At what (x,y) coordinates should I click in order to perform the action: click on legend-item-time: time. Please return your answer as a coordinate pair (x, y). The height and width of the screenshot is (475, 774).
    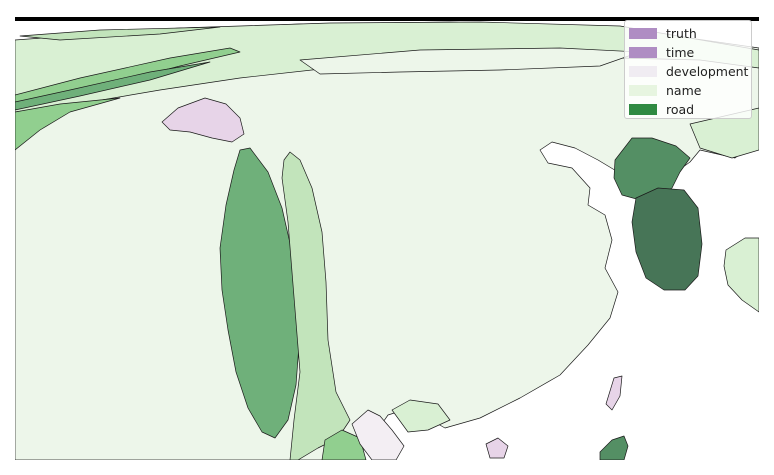
    Looking at the image, I should click on (687, 52).